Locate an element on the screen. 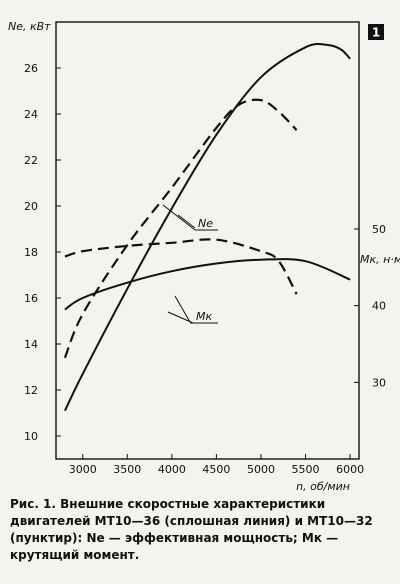 The height and width of the screenshot is (584, 400). y-tick-label: 18 is located at coordinates (31, 252).